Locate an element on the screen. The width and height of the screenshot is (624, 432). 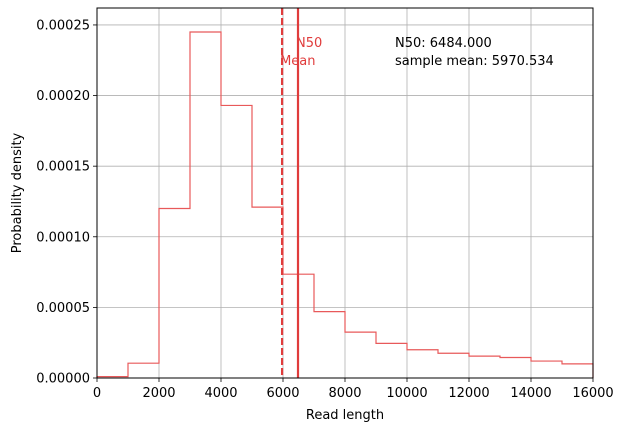
x-axis-label: Read length is located at coordinates (345, 415).